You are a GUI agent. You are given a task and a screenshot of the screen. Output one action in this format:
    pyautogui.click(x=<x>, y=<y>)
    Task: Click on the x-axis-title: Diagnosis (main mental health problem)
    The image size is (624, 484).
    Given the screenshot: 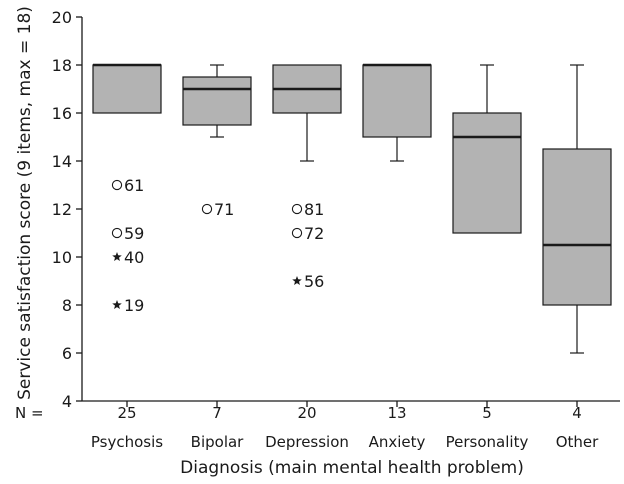 What is the action you would take?
    pyautogui.click(x=352, y=468)
    